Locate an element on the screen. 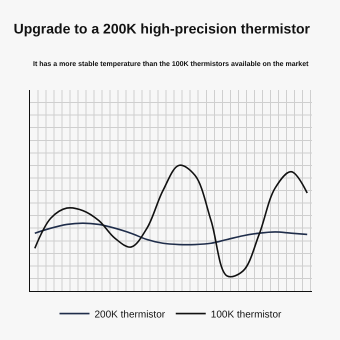 This screenshot has height=340, width=340. legend-label: 100K thermistor is located at coordinates (246, 314).